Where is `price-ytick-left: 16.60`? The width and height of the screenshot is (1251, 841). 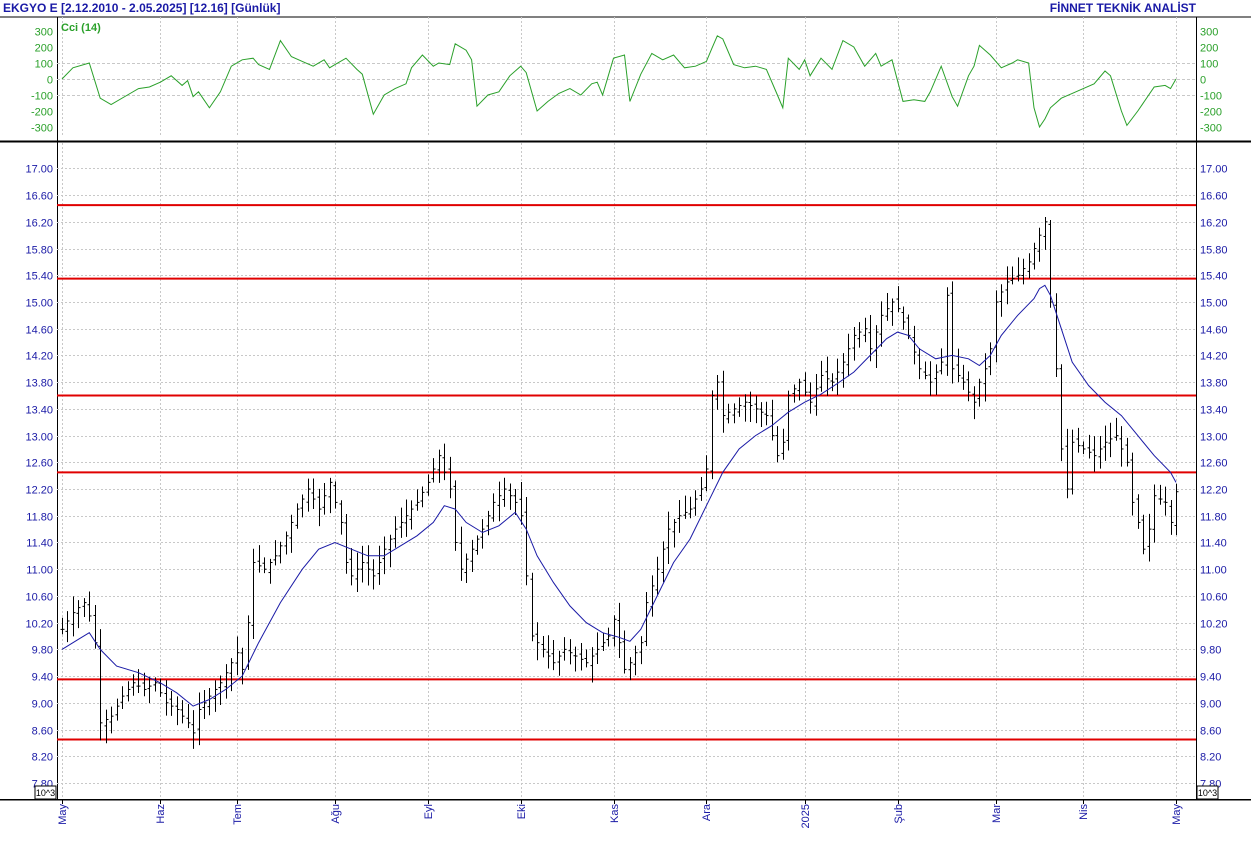
price-ytick-left: 16.60 is located at coordinates (39, 197).